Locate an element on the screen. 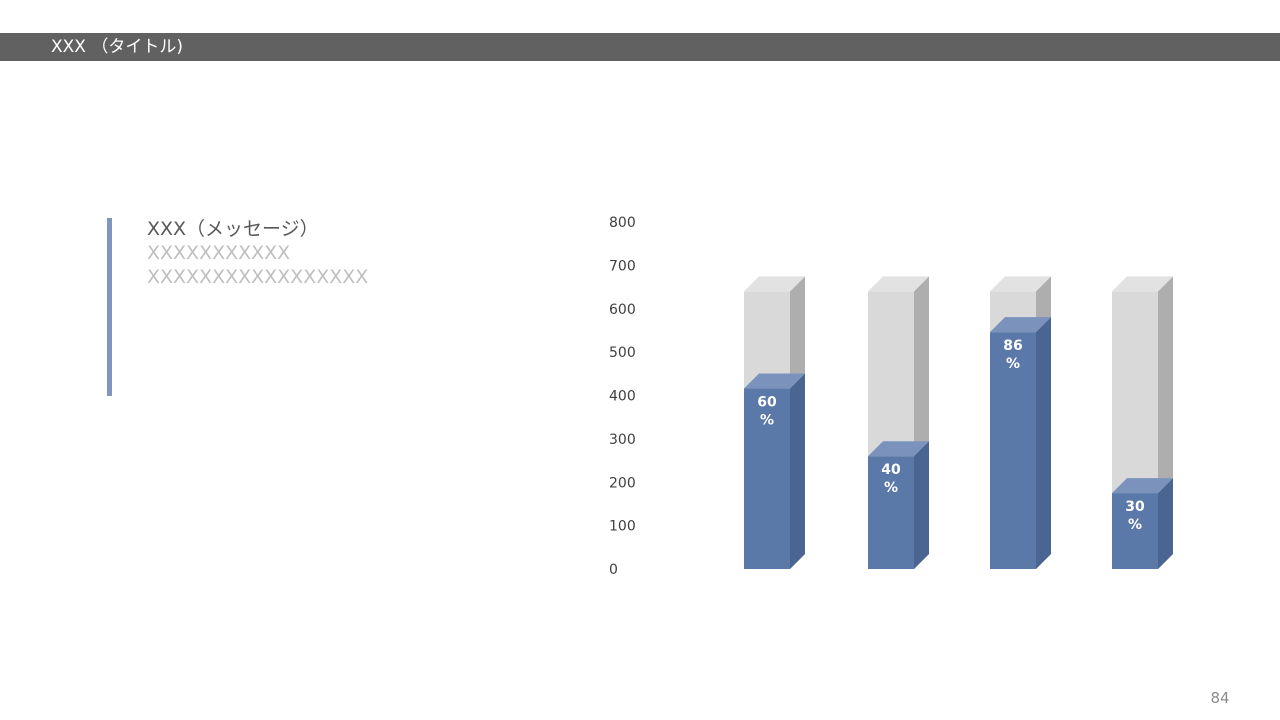 The image size is (1280, 720). page-number: 84 is located at coordinates (1220, 698).